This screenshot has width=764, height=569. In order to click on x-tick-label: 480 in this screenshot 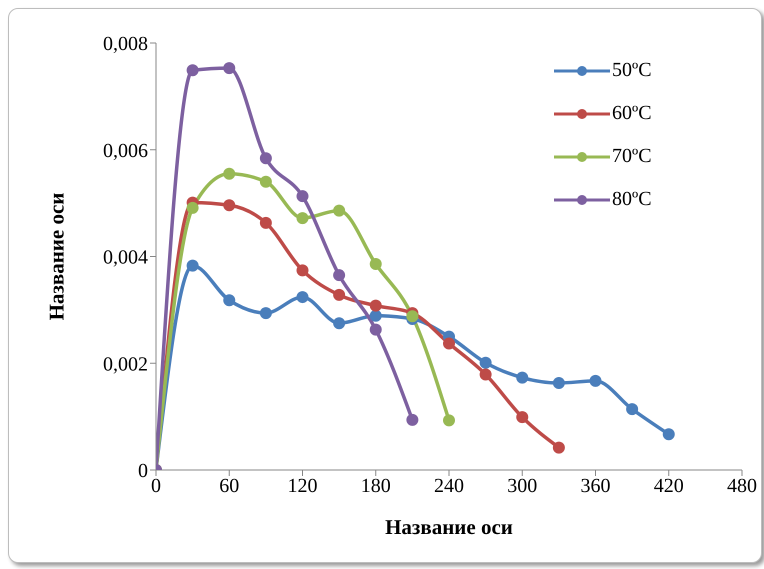, I will do `click(742, 486)`.